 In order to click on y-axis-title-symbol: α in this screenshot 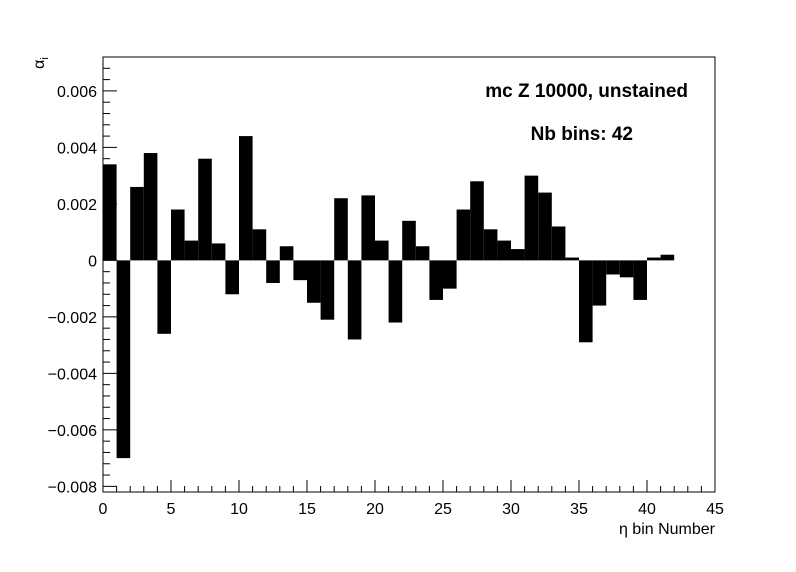, I will do `click(39, 64)`.